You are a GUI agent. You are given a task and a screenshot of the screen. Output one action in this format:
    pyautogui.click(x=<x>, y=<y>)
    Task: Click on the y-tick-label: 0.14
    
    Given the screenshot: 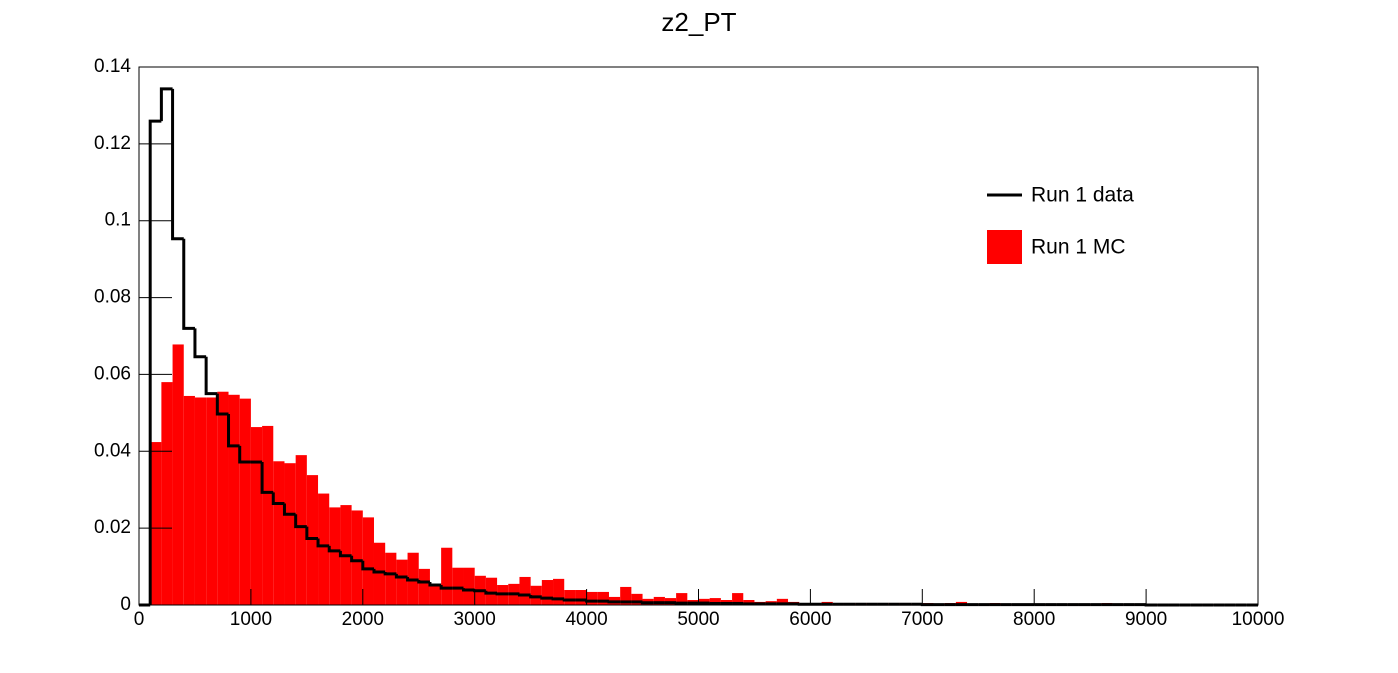 What is the action you would take?
    pyautogui.click(x=112, y=66)
    